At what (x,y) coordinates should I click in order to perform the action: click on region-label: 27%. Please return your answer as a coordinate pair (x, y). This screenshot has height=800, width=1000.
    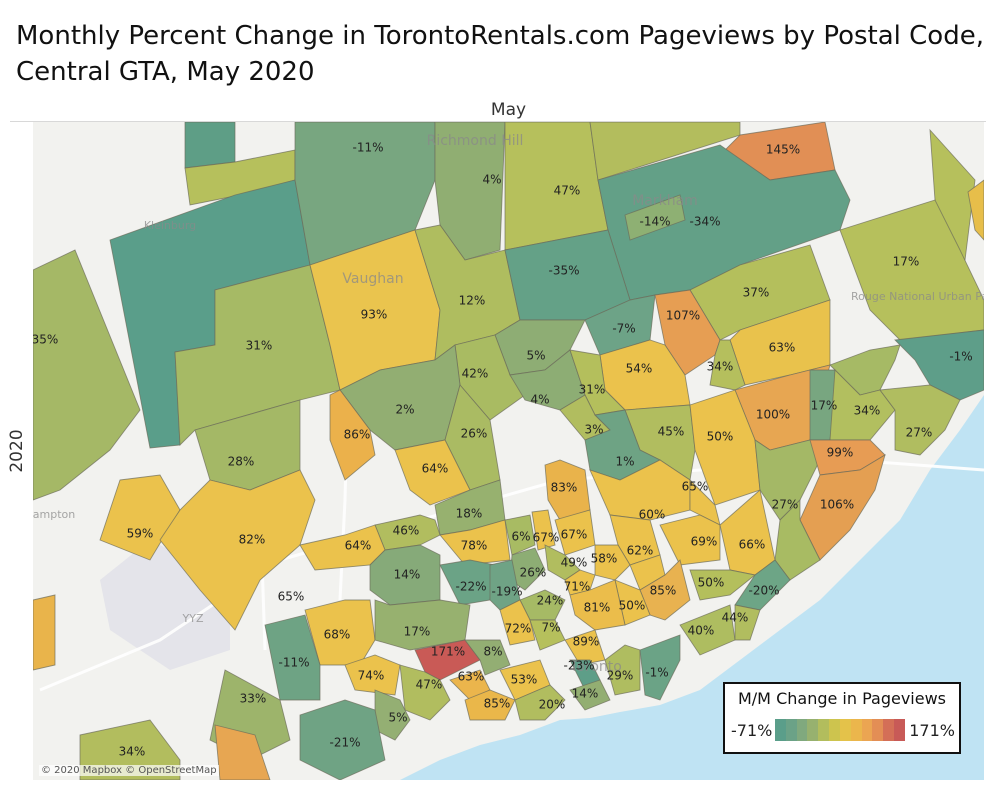
    Looking at the image, I should click on (919, 433).